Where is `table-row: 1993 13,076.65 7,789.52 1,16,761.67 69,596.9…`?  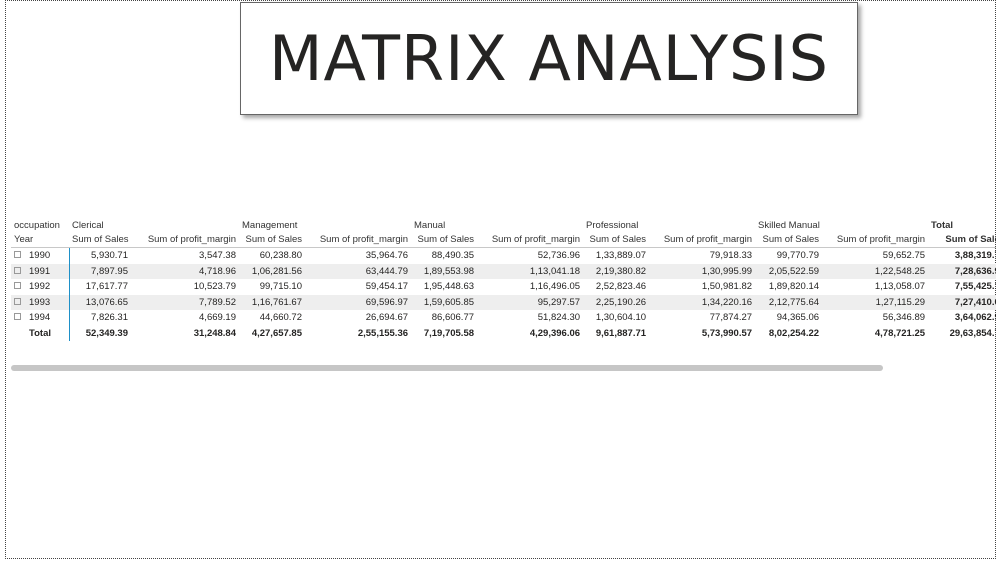 table-row: 1993 13,076.65 7,789.52 1,16,761.67 69,596.9… is located at coordinates (503, 302).